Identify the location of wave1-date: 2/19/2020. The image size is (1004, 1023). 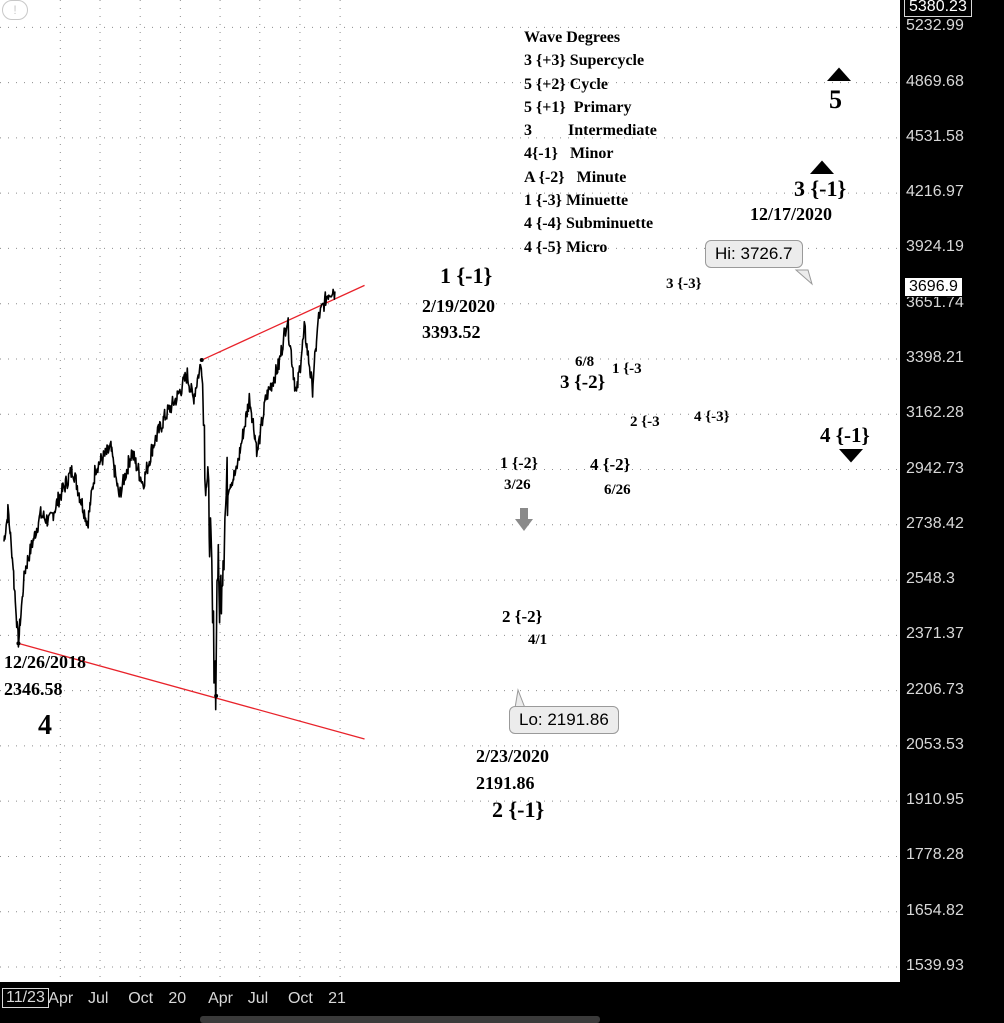
(459, 306).